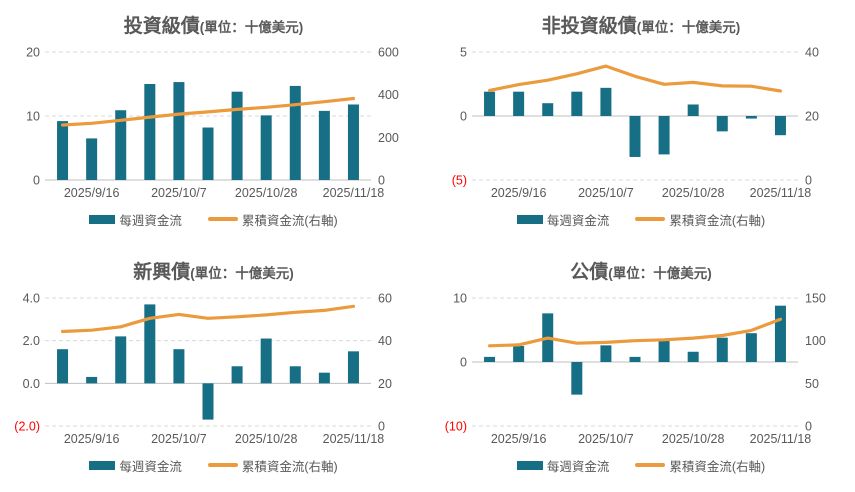  I want to click on chart-title: 公債(單位：十億美元), so click(641, 266).